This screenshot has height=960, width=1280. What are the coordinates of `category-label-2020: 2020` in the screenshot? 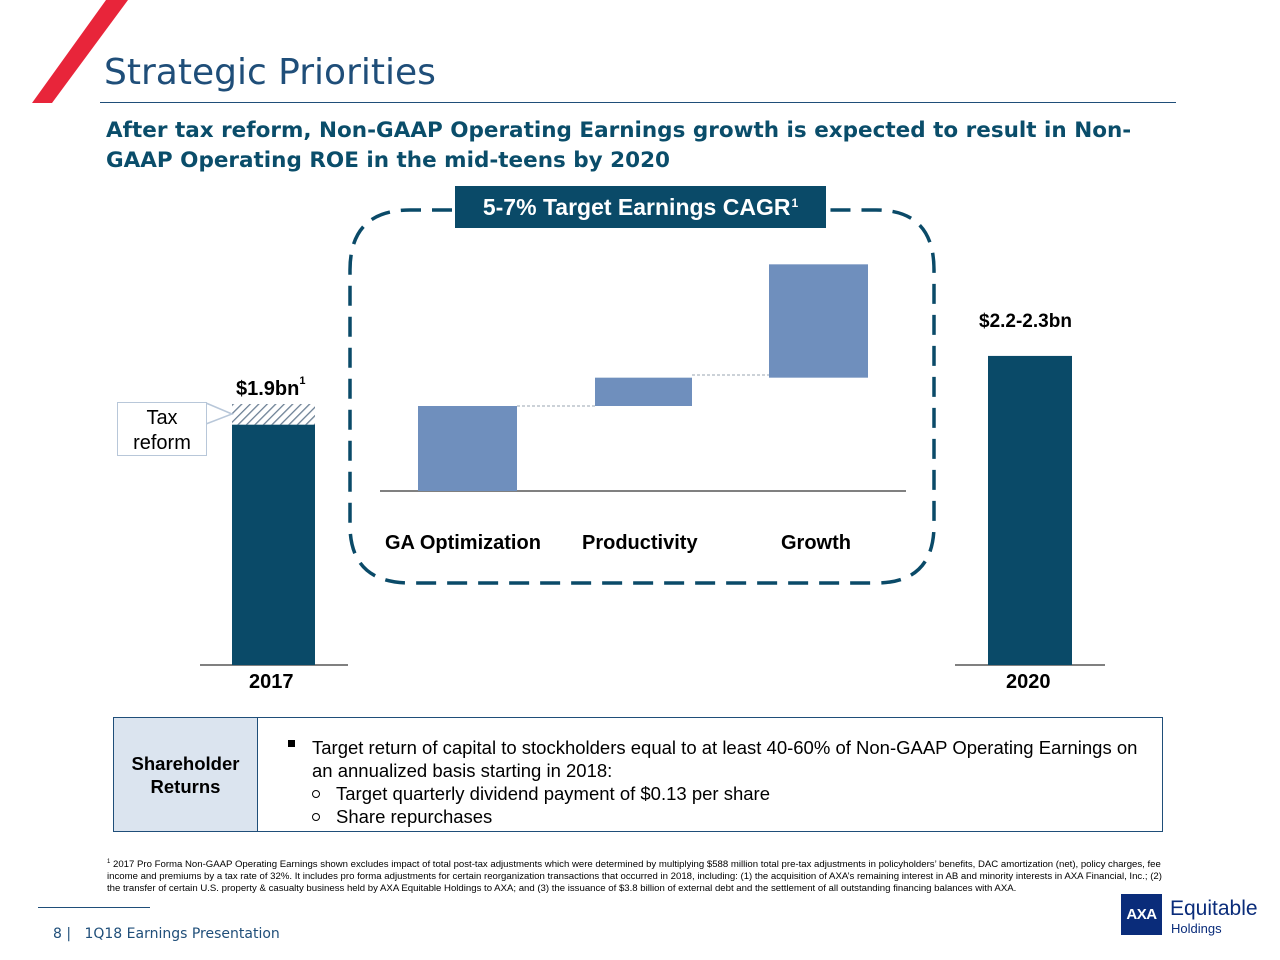 It's located at (1028, 682).